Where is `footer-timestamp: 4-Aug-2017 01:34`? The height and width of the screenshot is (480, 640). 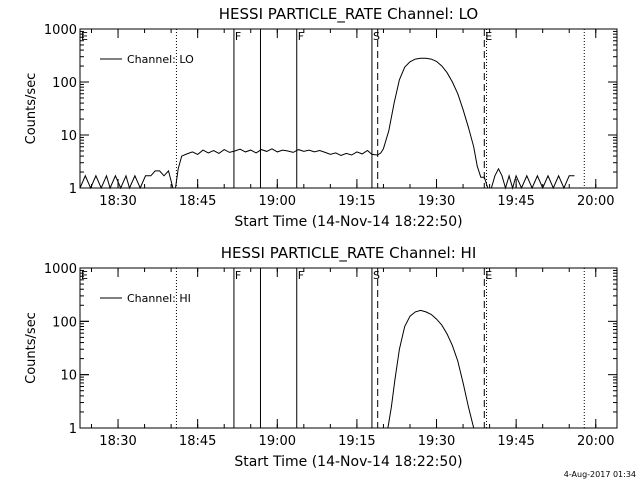
footer-timestamp: 4-Aug-2017 01:34 is located at coordinates (600, 474).